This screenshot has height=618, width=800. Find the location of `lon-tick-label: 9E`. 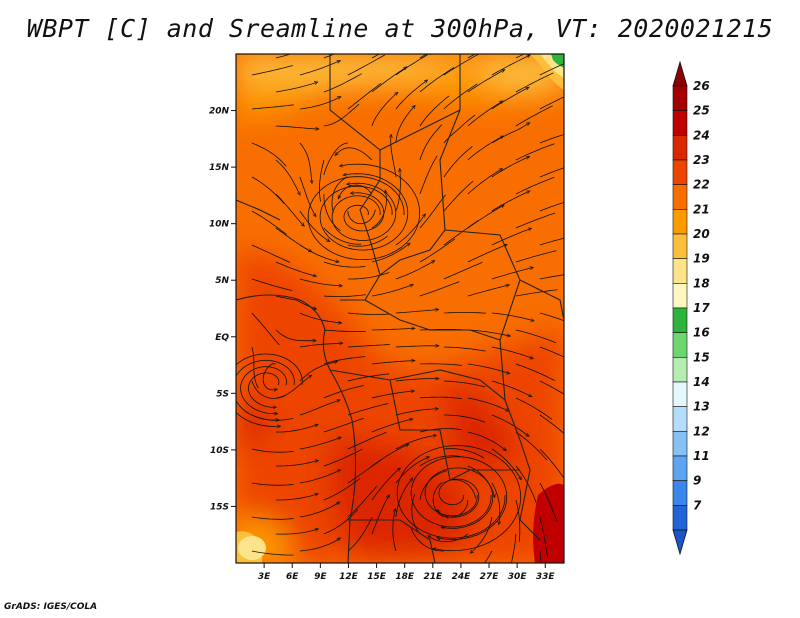

lon-tick-label: 9E is located at coordinates (320, 577).